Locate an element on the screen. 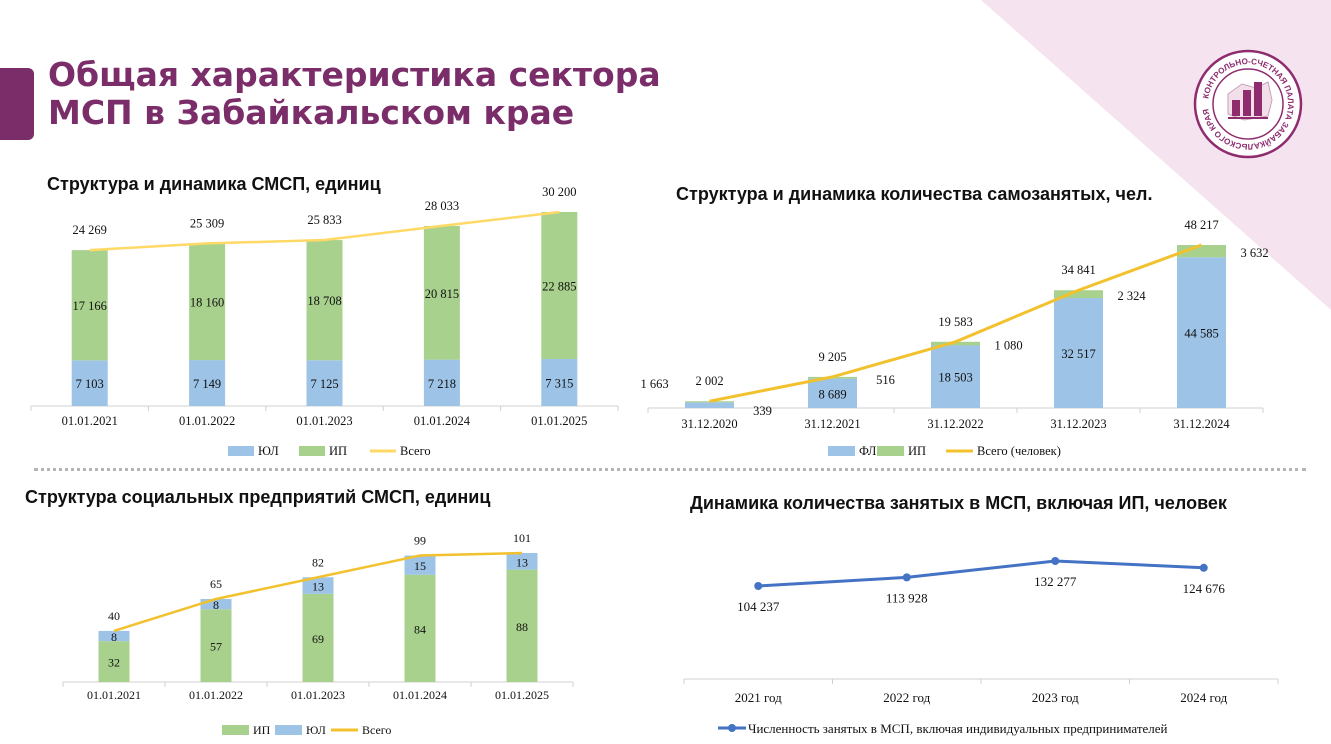 Image resolution: width=1331 pixels, height=744 pixels. data-label: 7 103 is located at coordinates (90, 384).